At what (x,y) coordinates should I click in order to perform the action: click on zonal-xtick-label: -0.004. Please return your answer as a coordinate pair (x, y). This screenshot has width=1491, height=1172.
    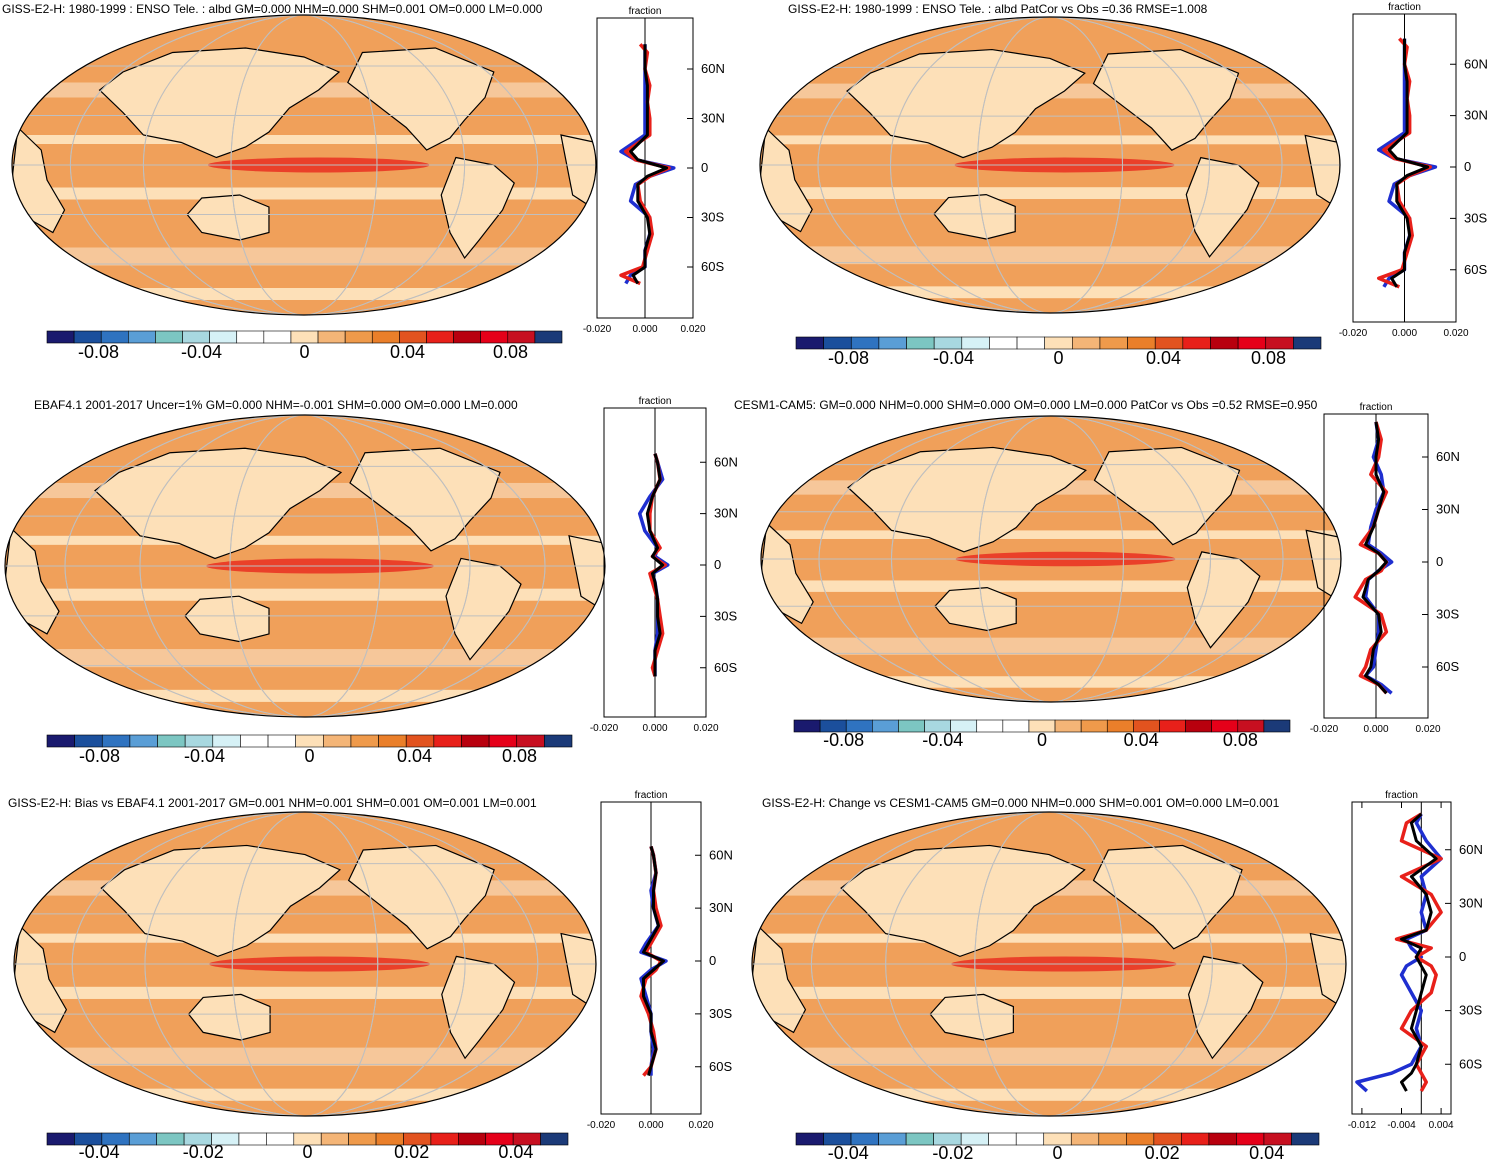
    Looking at the image, I should click on (1401, 1125).